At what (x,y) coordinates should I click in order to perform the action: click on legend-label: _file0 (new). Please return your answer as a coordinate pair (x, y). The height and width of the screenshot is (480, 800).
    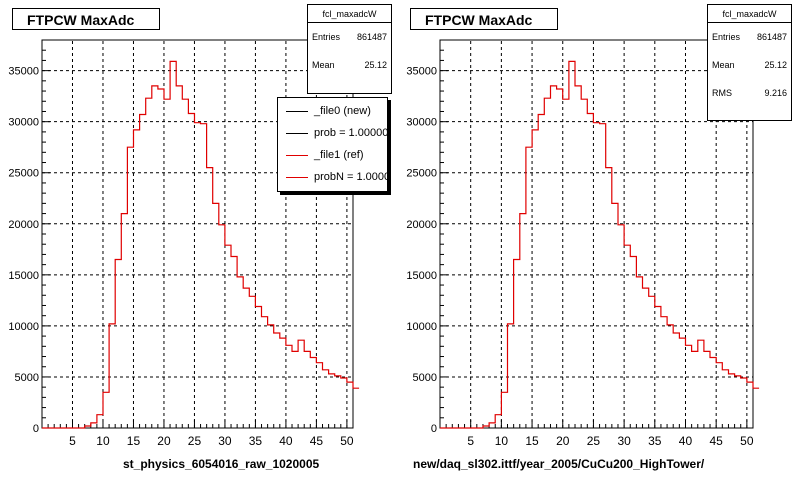
    Looking at the image, I should click on (342, 111).